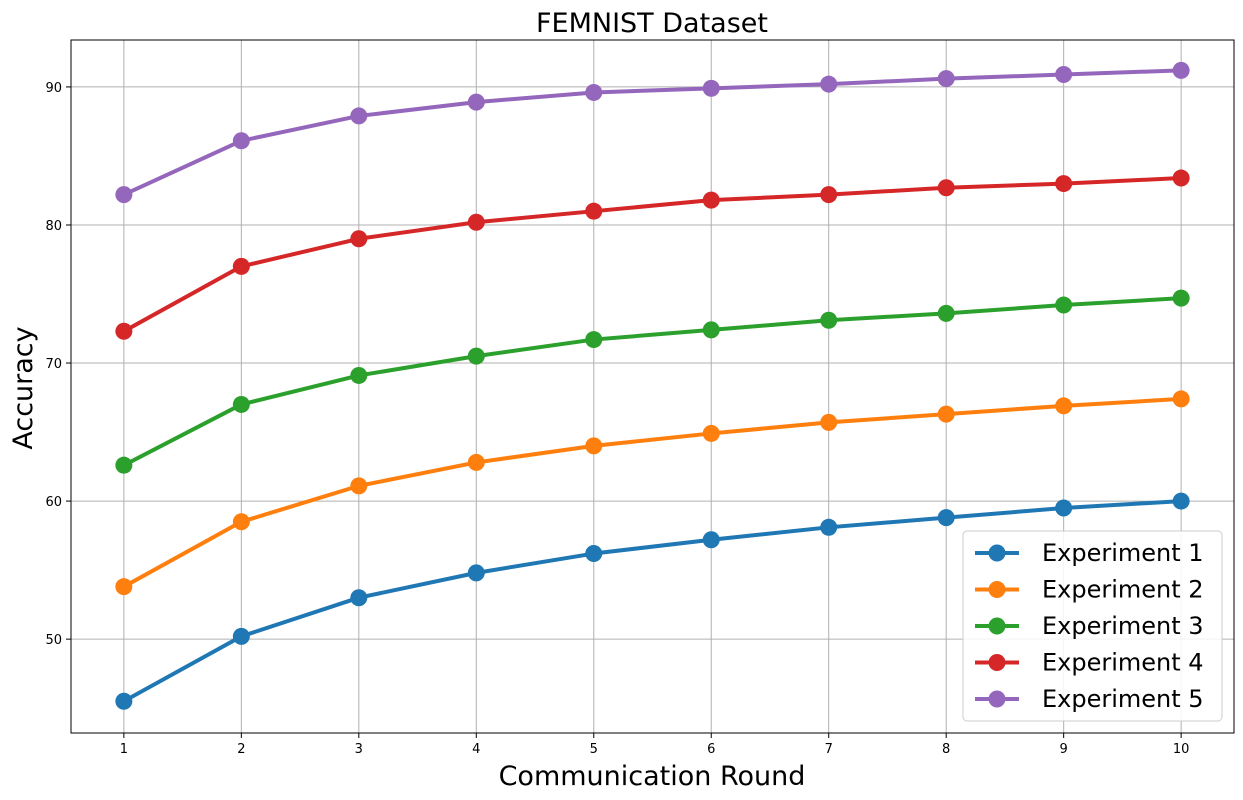  I want to click on chart-title: FEMNIST Dataset, so click(652, 23).